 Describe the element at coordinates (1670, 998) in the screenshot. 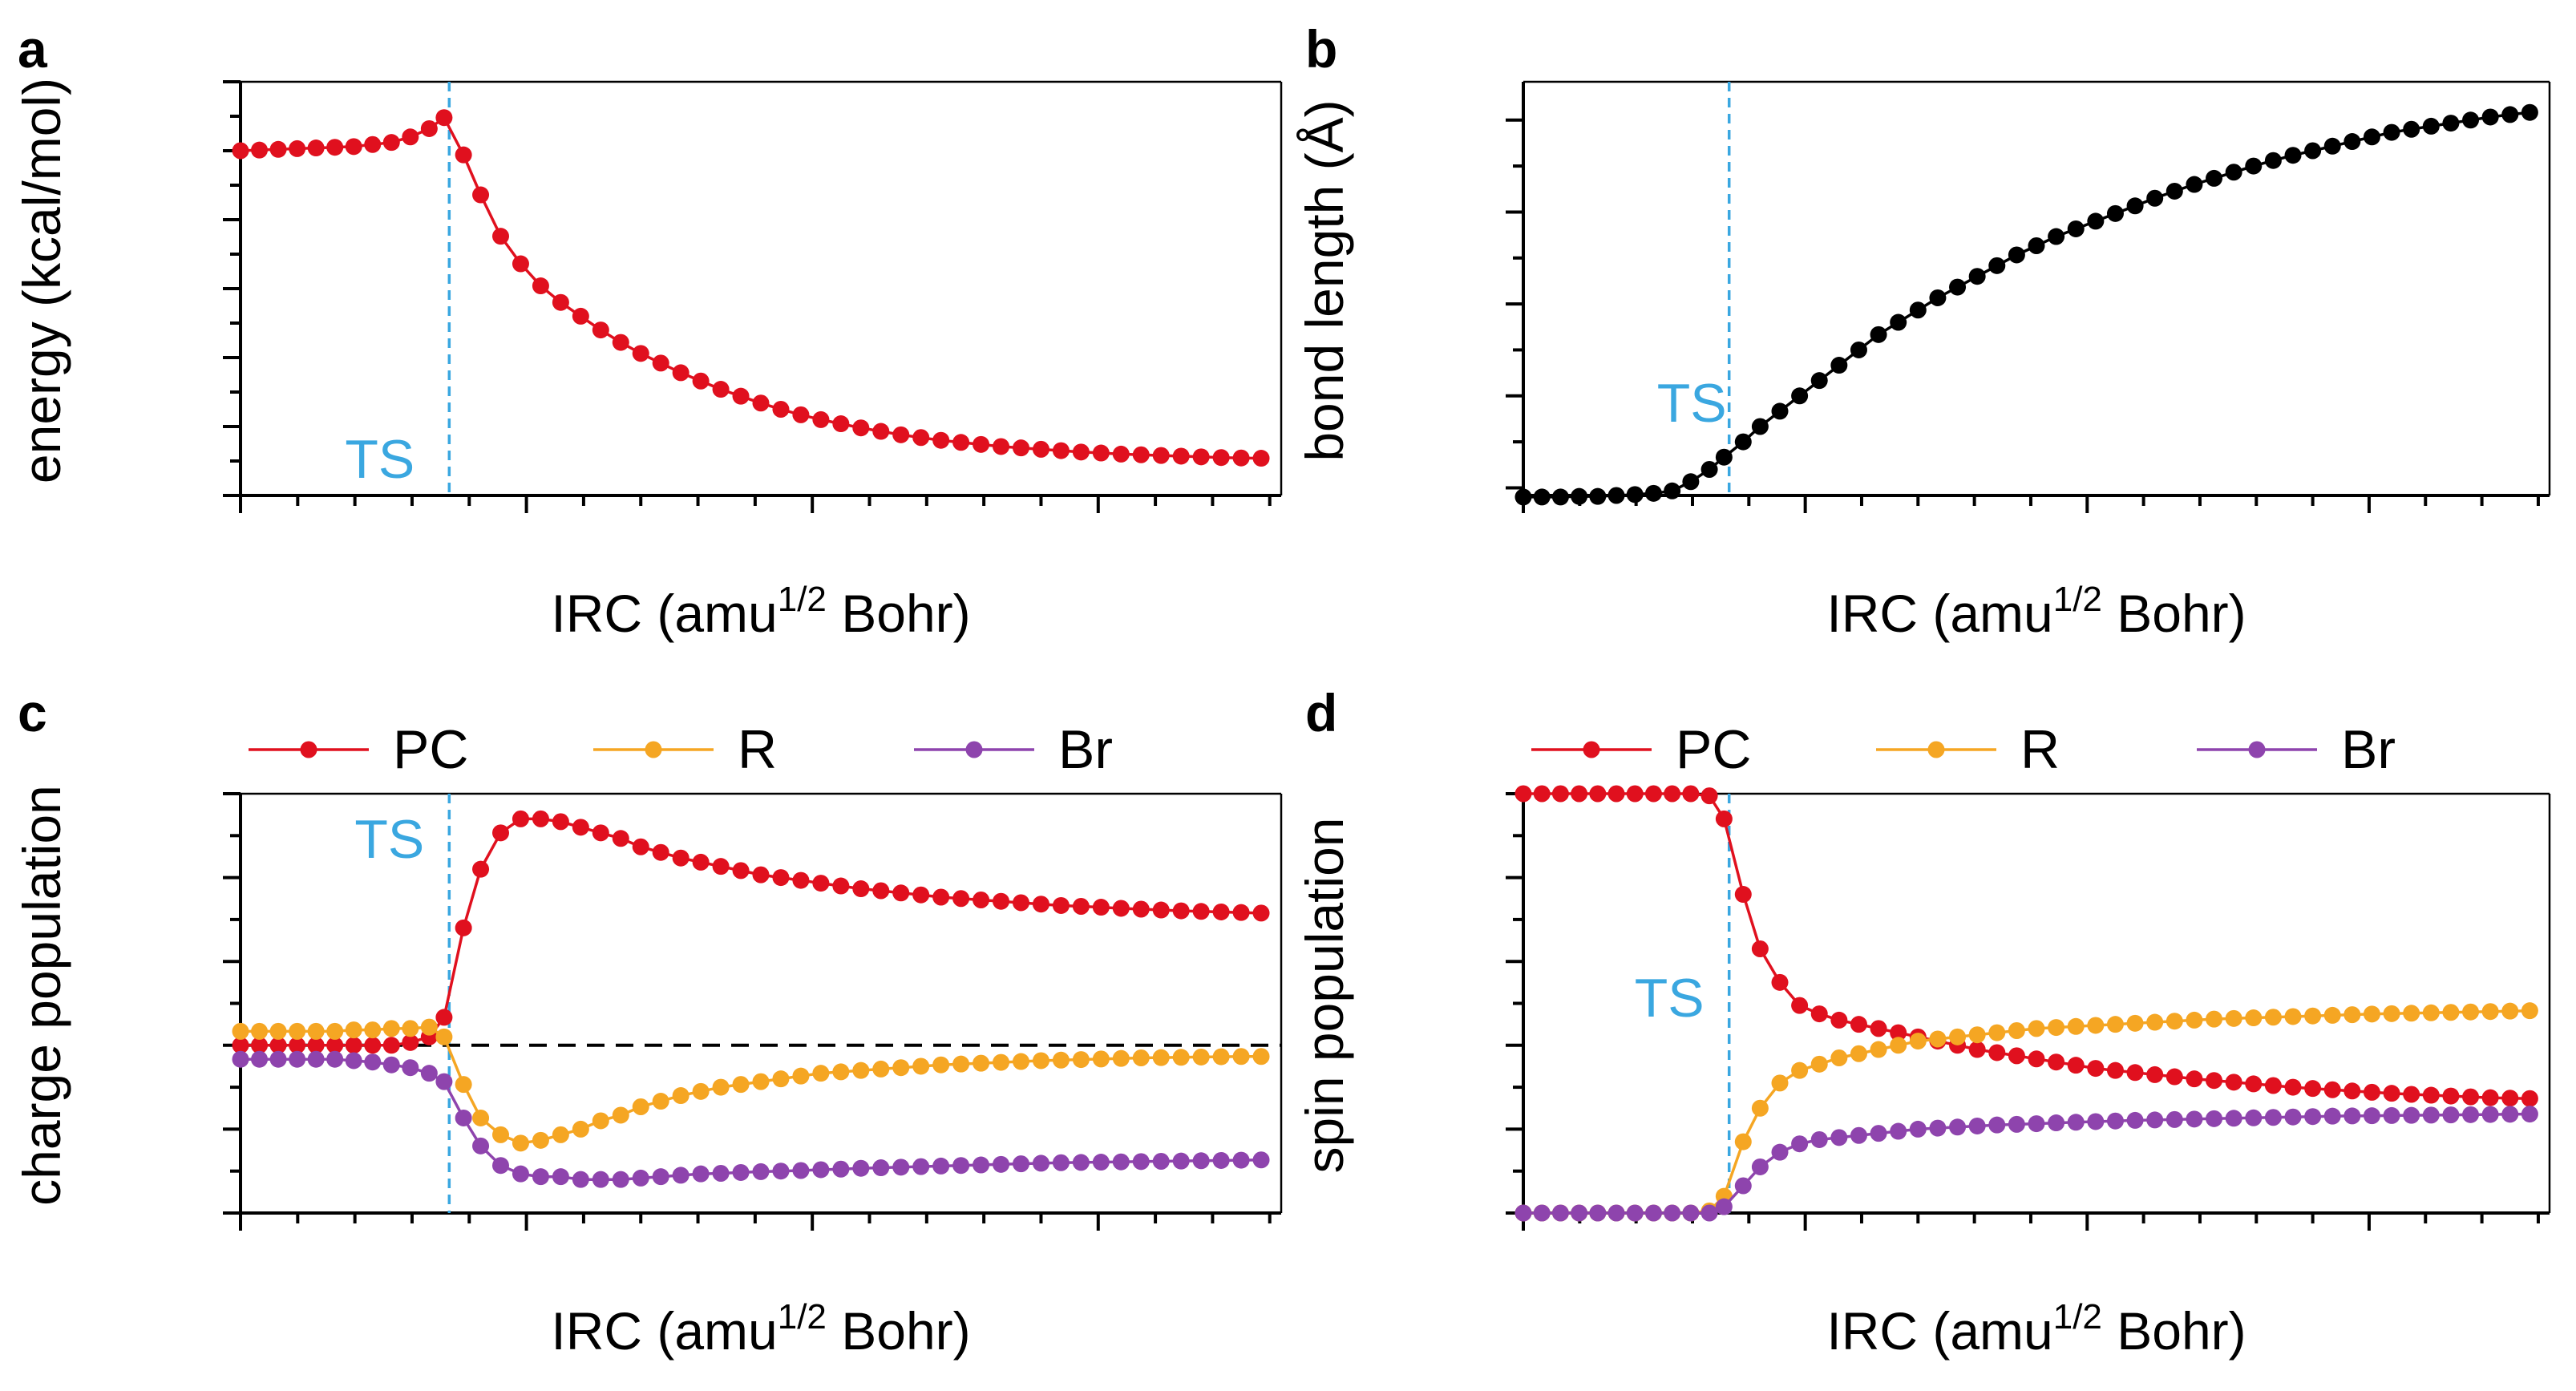

I see `ts-label: TS` at that location.